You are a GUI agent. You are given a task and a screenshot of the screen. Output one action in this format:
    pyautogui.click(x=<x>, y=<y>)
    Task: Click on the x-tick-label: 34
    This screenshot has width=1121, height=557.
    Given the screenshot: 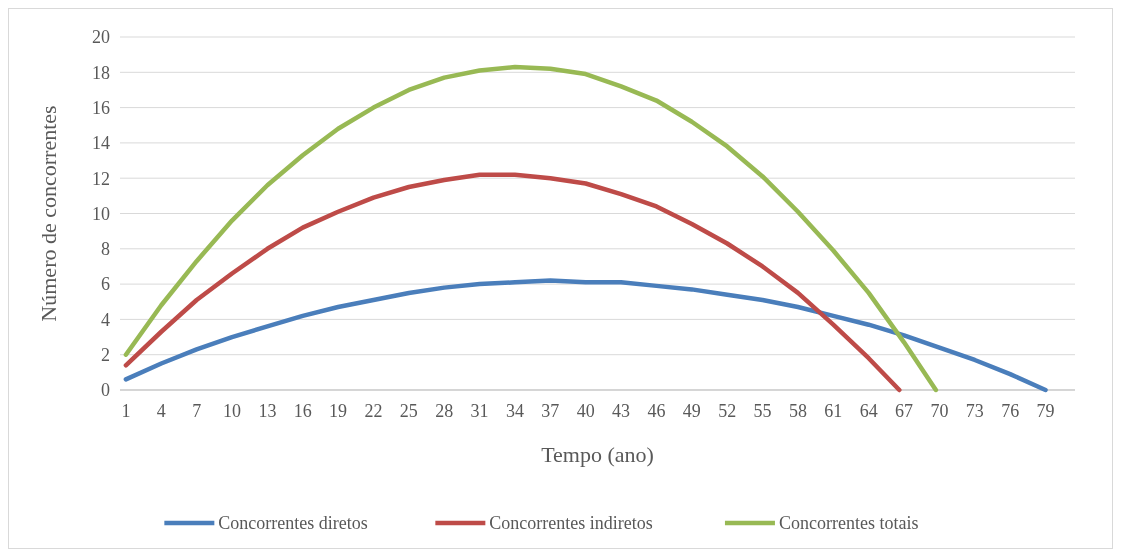 What is the action you would take?
    pyautogui.click(x=514, y=411)
    